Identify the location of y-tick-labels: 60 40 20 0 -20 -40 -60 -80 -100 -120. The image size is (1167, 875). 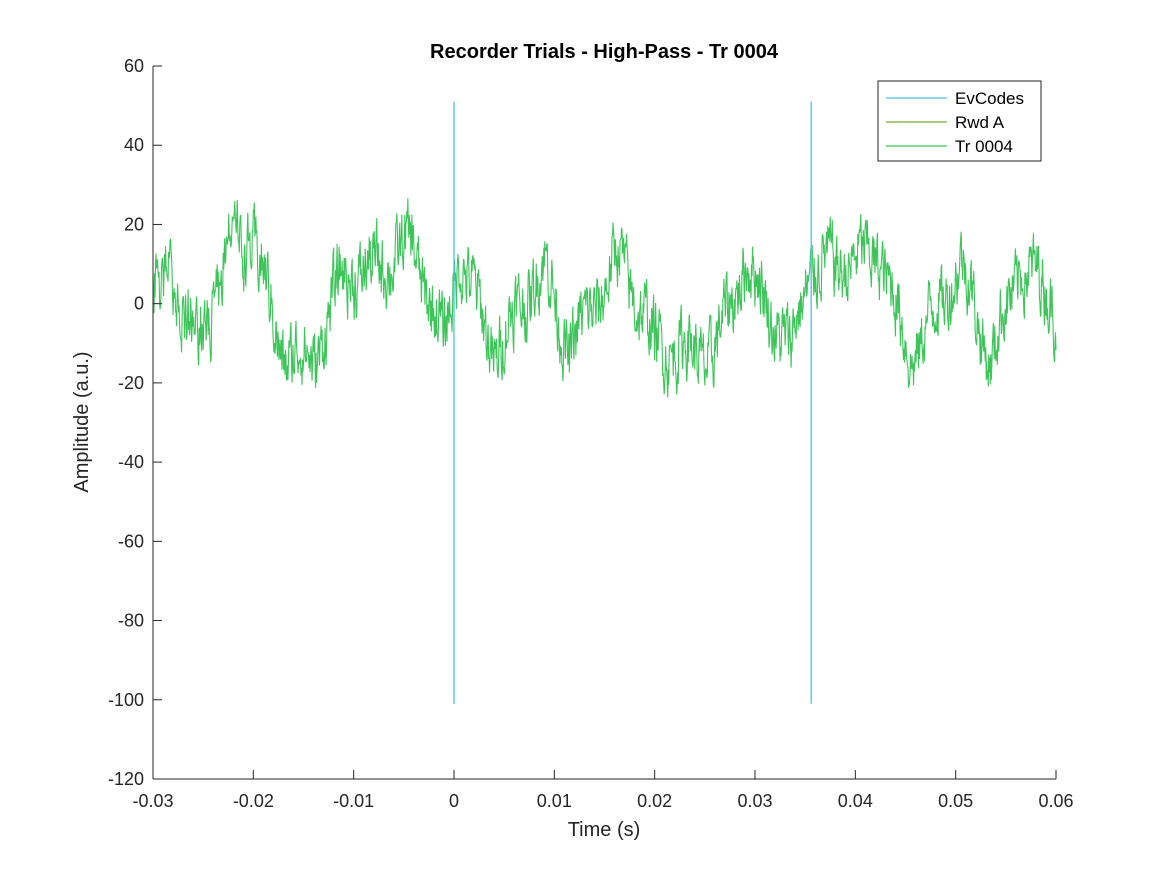
(126, 422).